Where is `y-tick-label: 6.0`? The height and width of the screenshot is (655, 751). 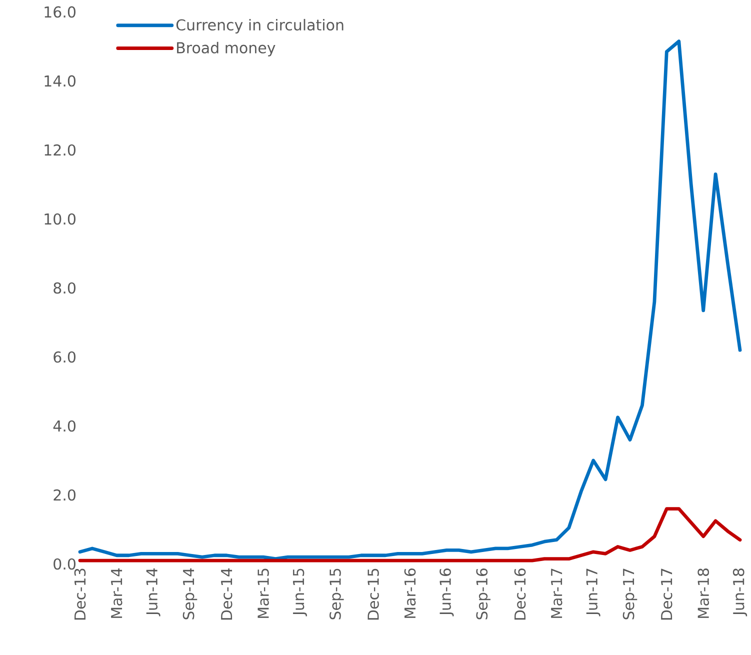 y-tick-label: 6.0 is located at coordinates (65, 357).